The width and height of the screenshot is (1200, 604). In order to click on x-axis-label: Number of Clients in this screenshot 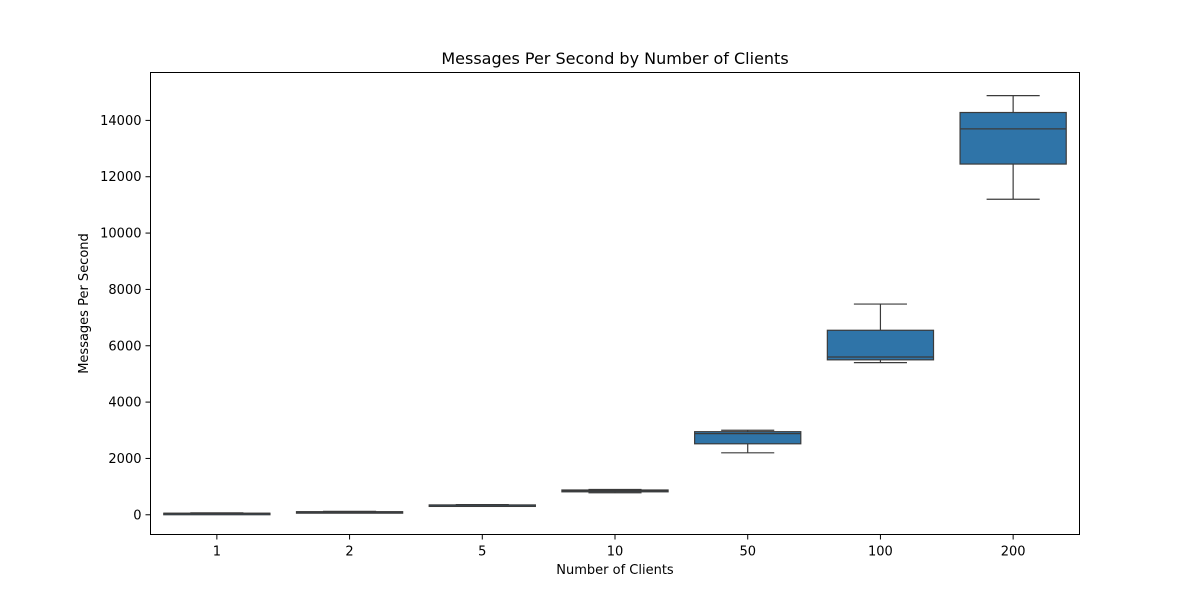, I will do `click(615, 570)`.